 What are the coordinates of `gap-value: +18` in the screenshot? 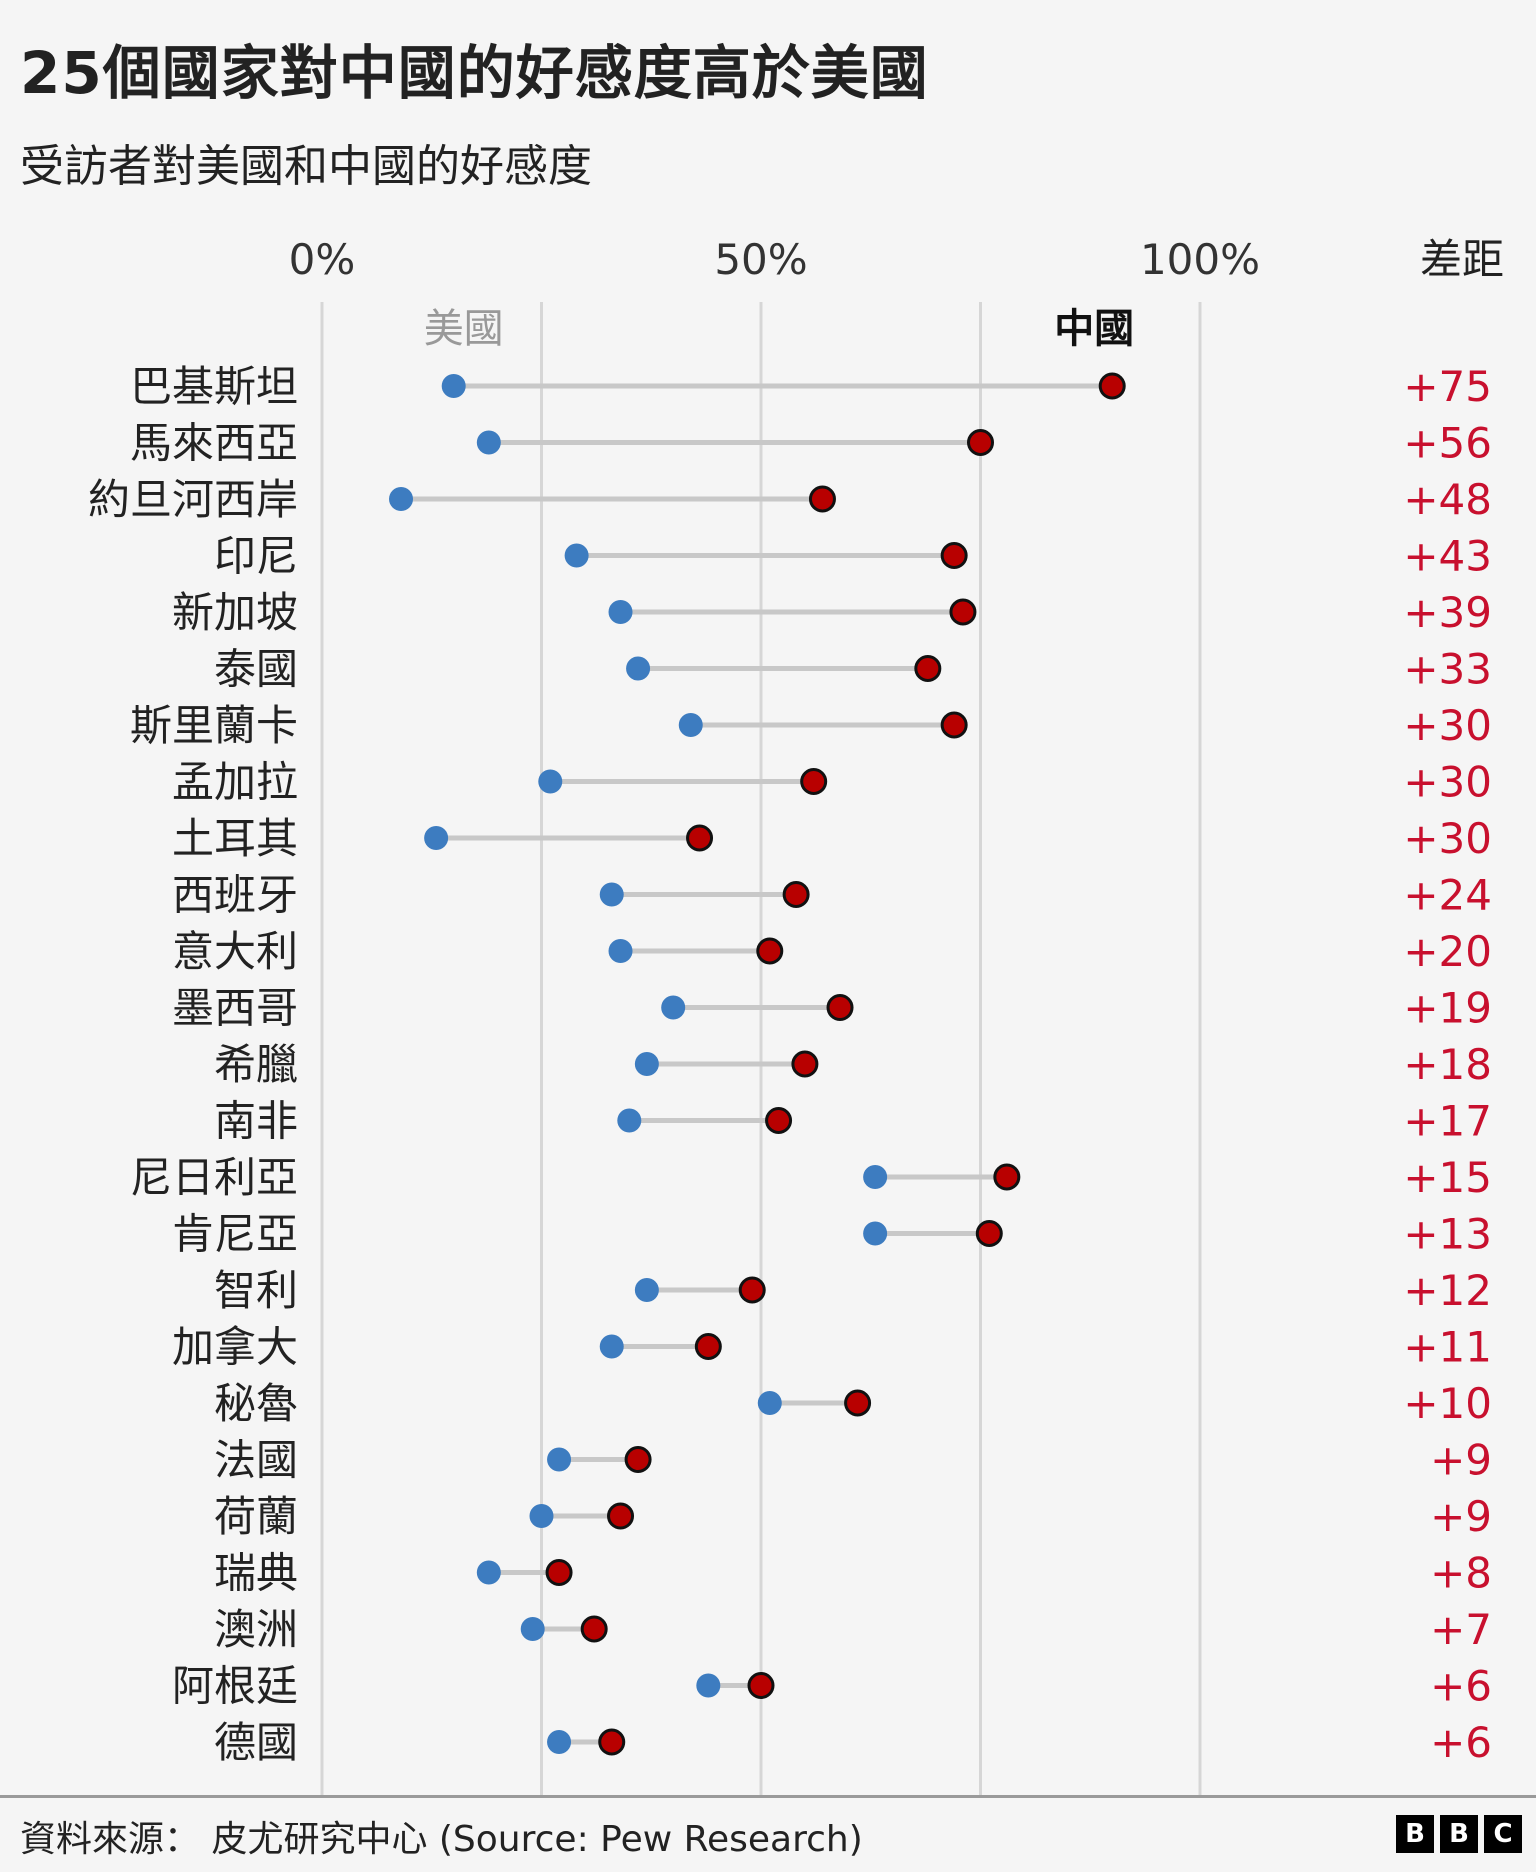 It's located at (1447, 1064).